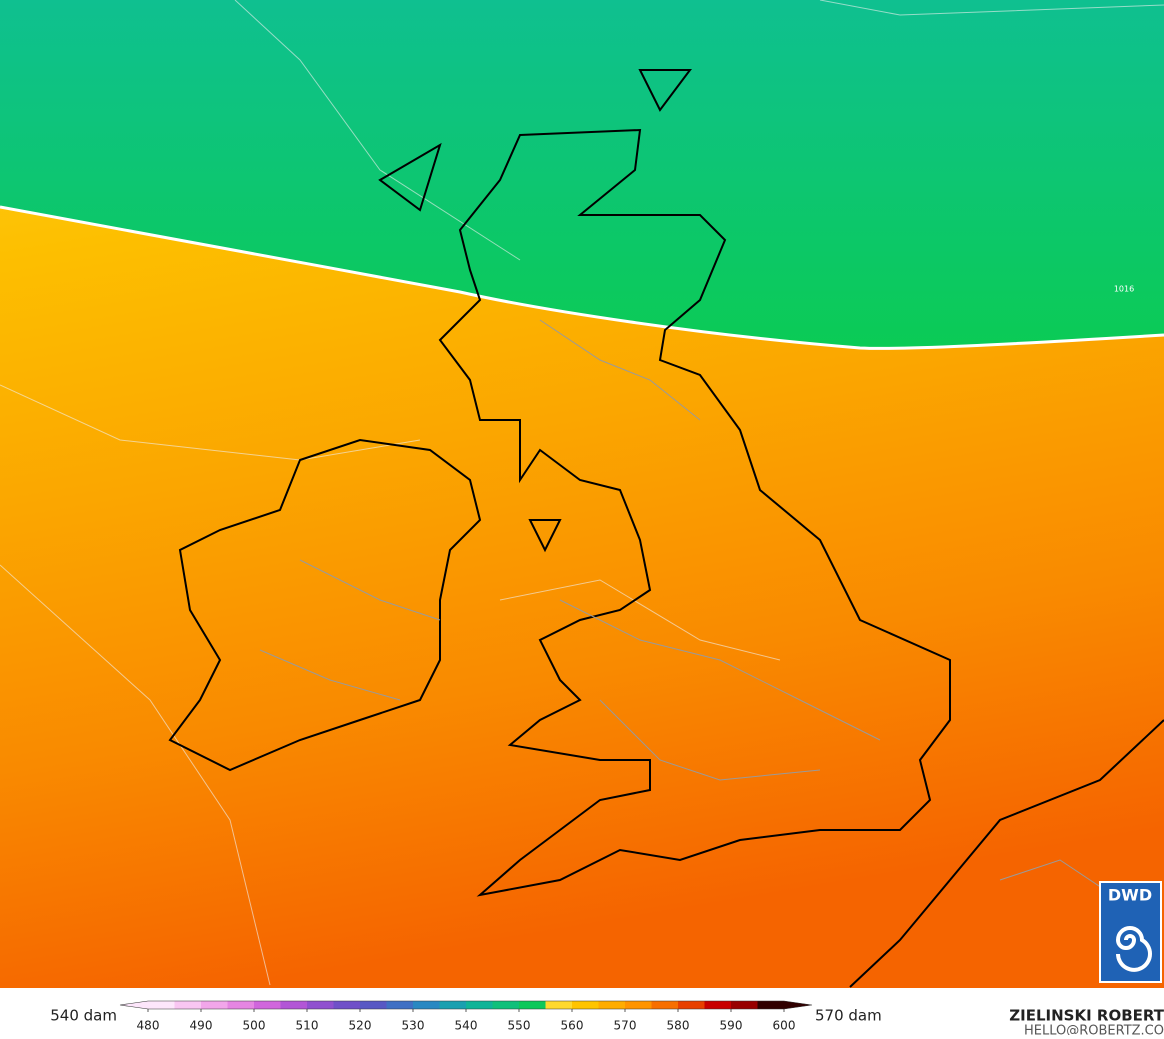 This screenshot has height=1039, width=1164. Describe the element at coordinates (1130, 895) in the screenshot. I see `logo-text: DWD` at that location.